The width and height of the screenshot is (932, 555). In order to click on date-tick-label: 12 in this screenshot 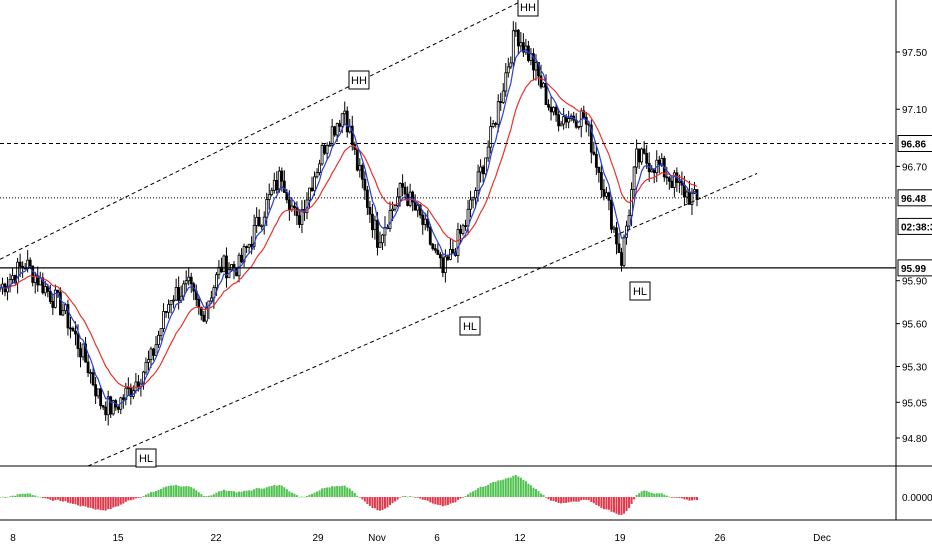, I will do `click(520, 538)`.